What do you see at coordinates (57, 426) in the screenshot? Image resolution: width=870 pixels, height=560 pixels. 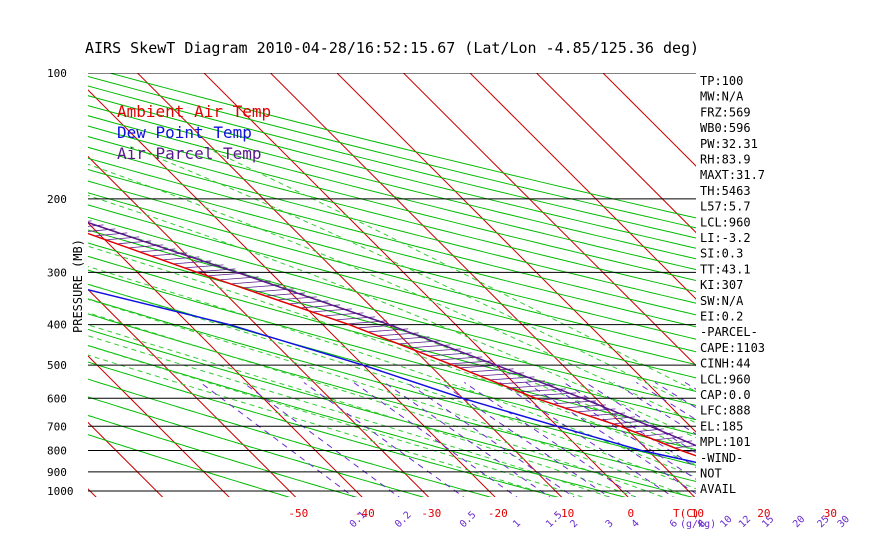 I see `y-tick-label: 700` at bounding box center [57, 426].